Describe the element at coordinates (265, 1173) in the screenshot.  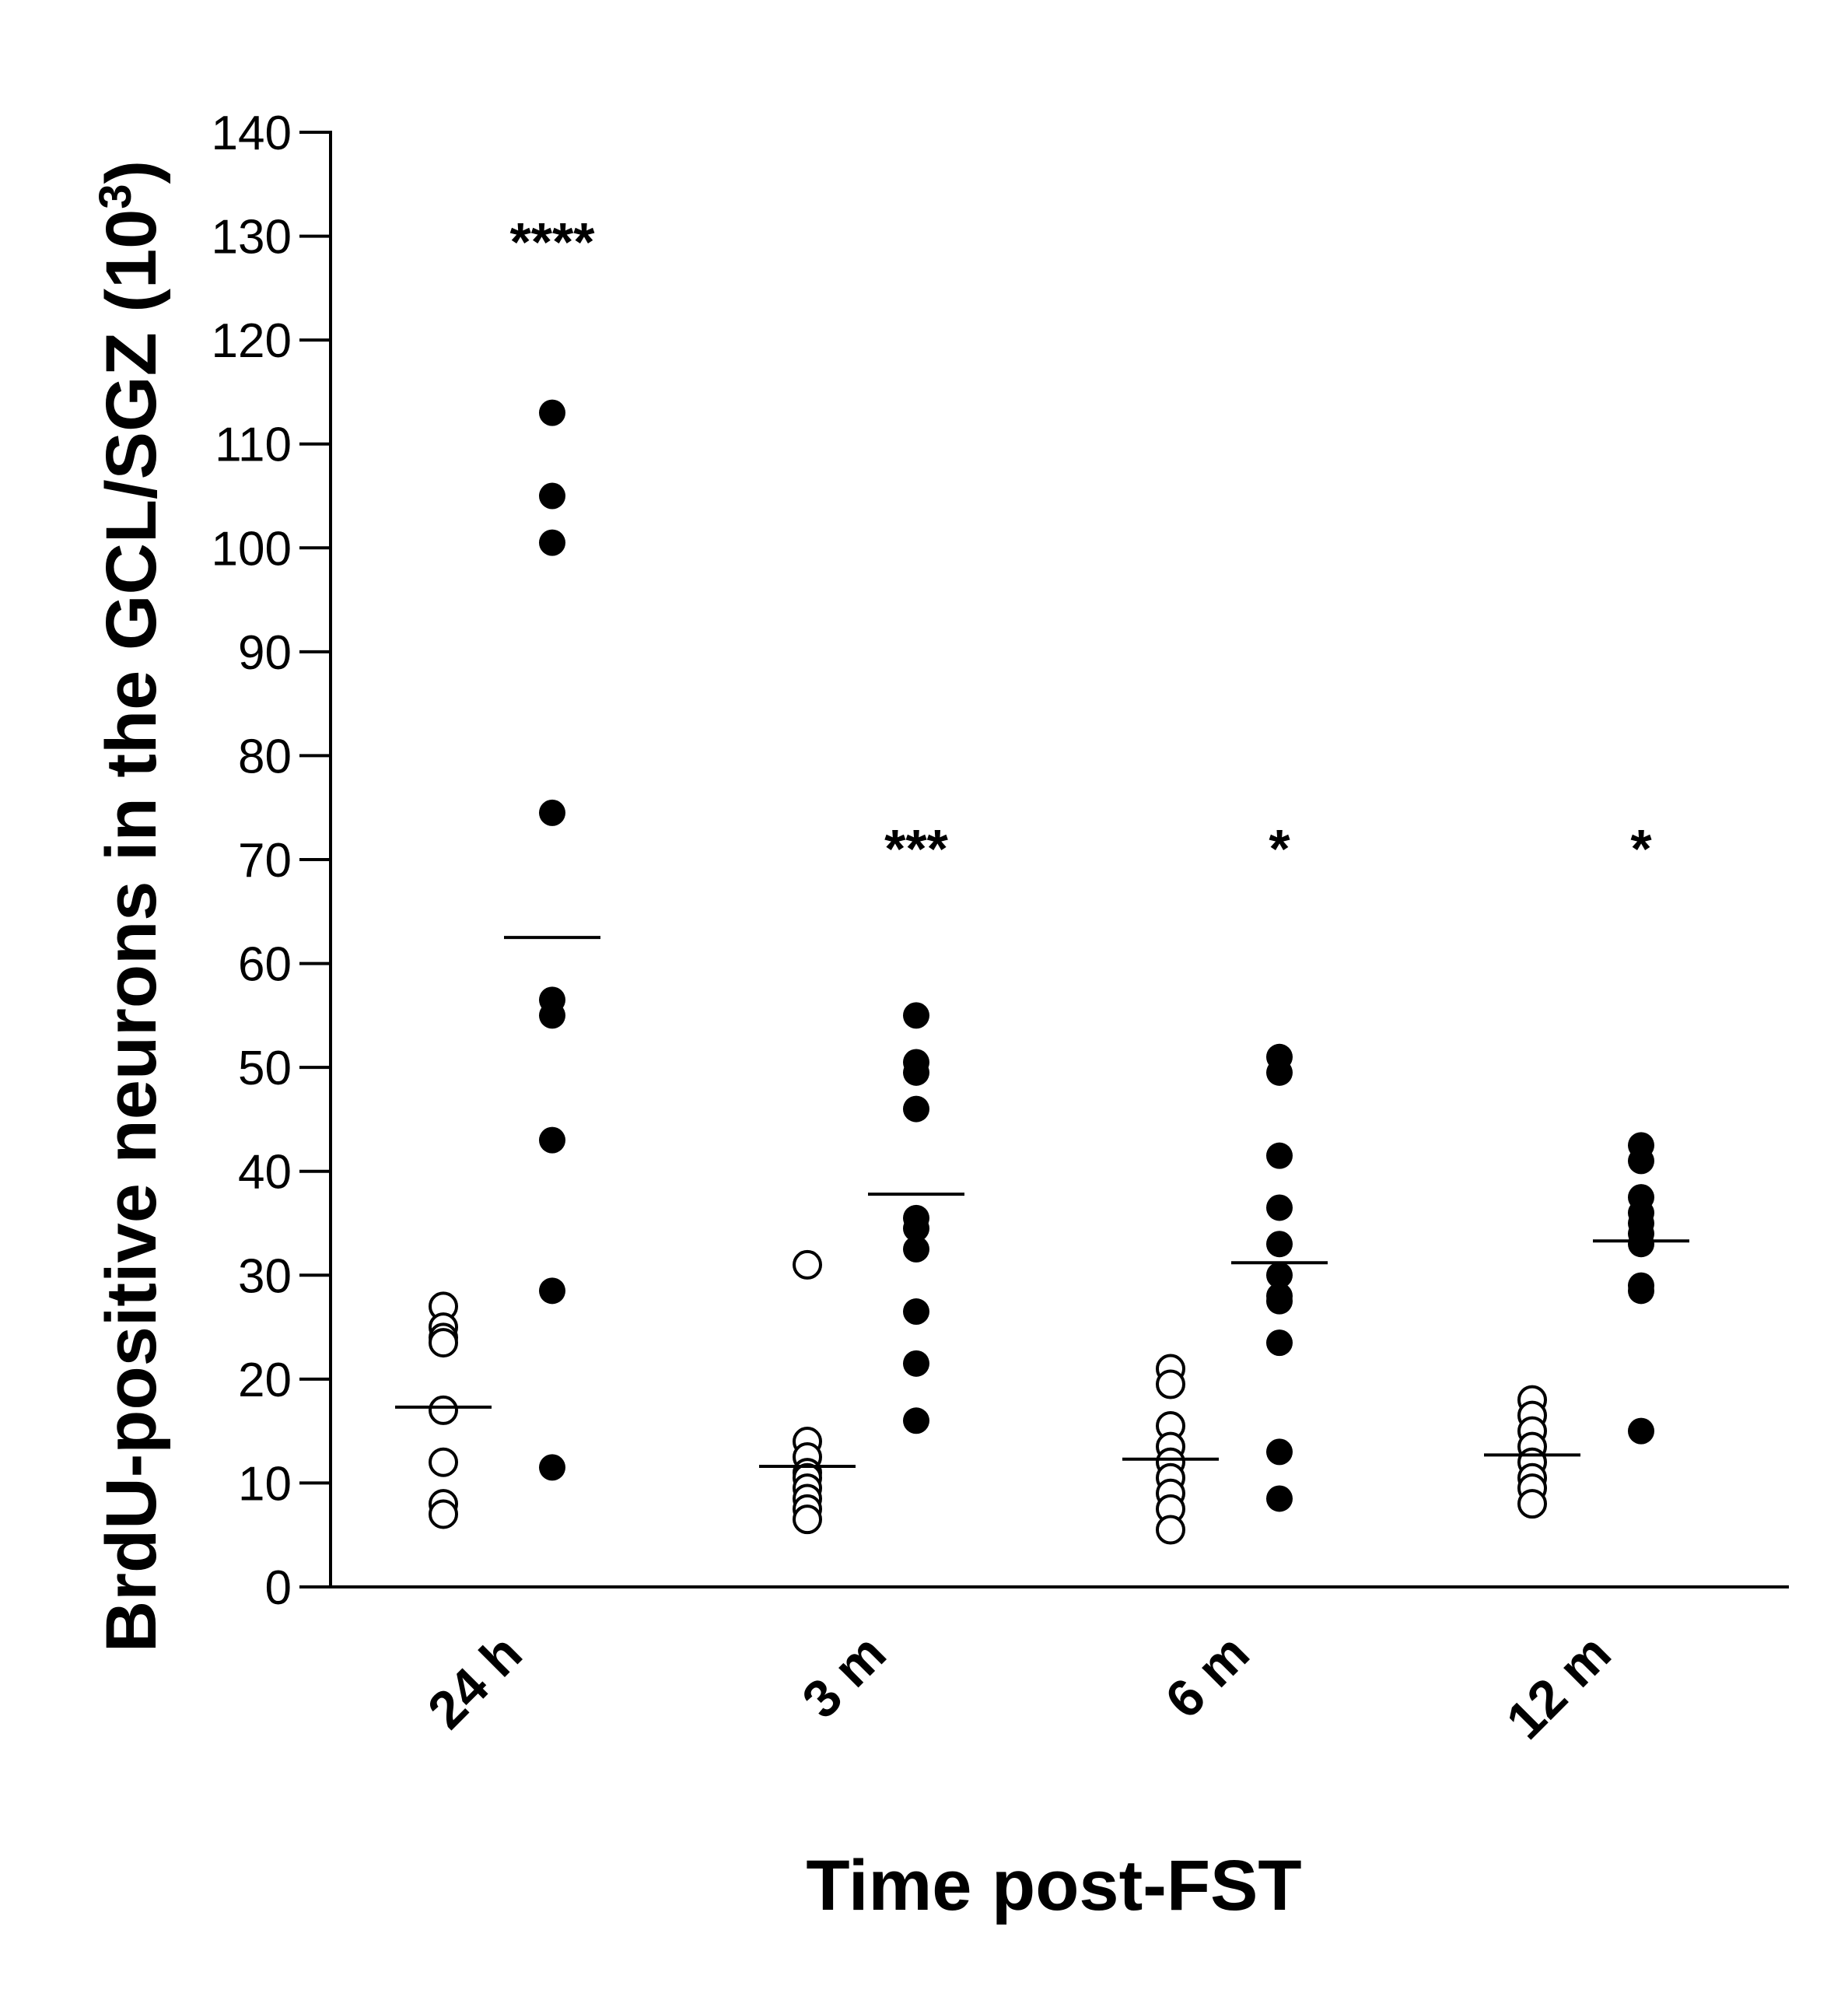
I see `y-tick-label: 40` at that location.